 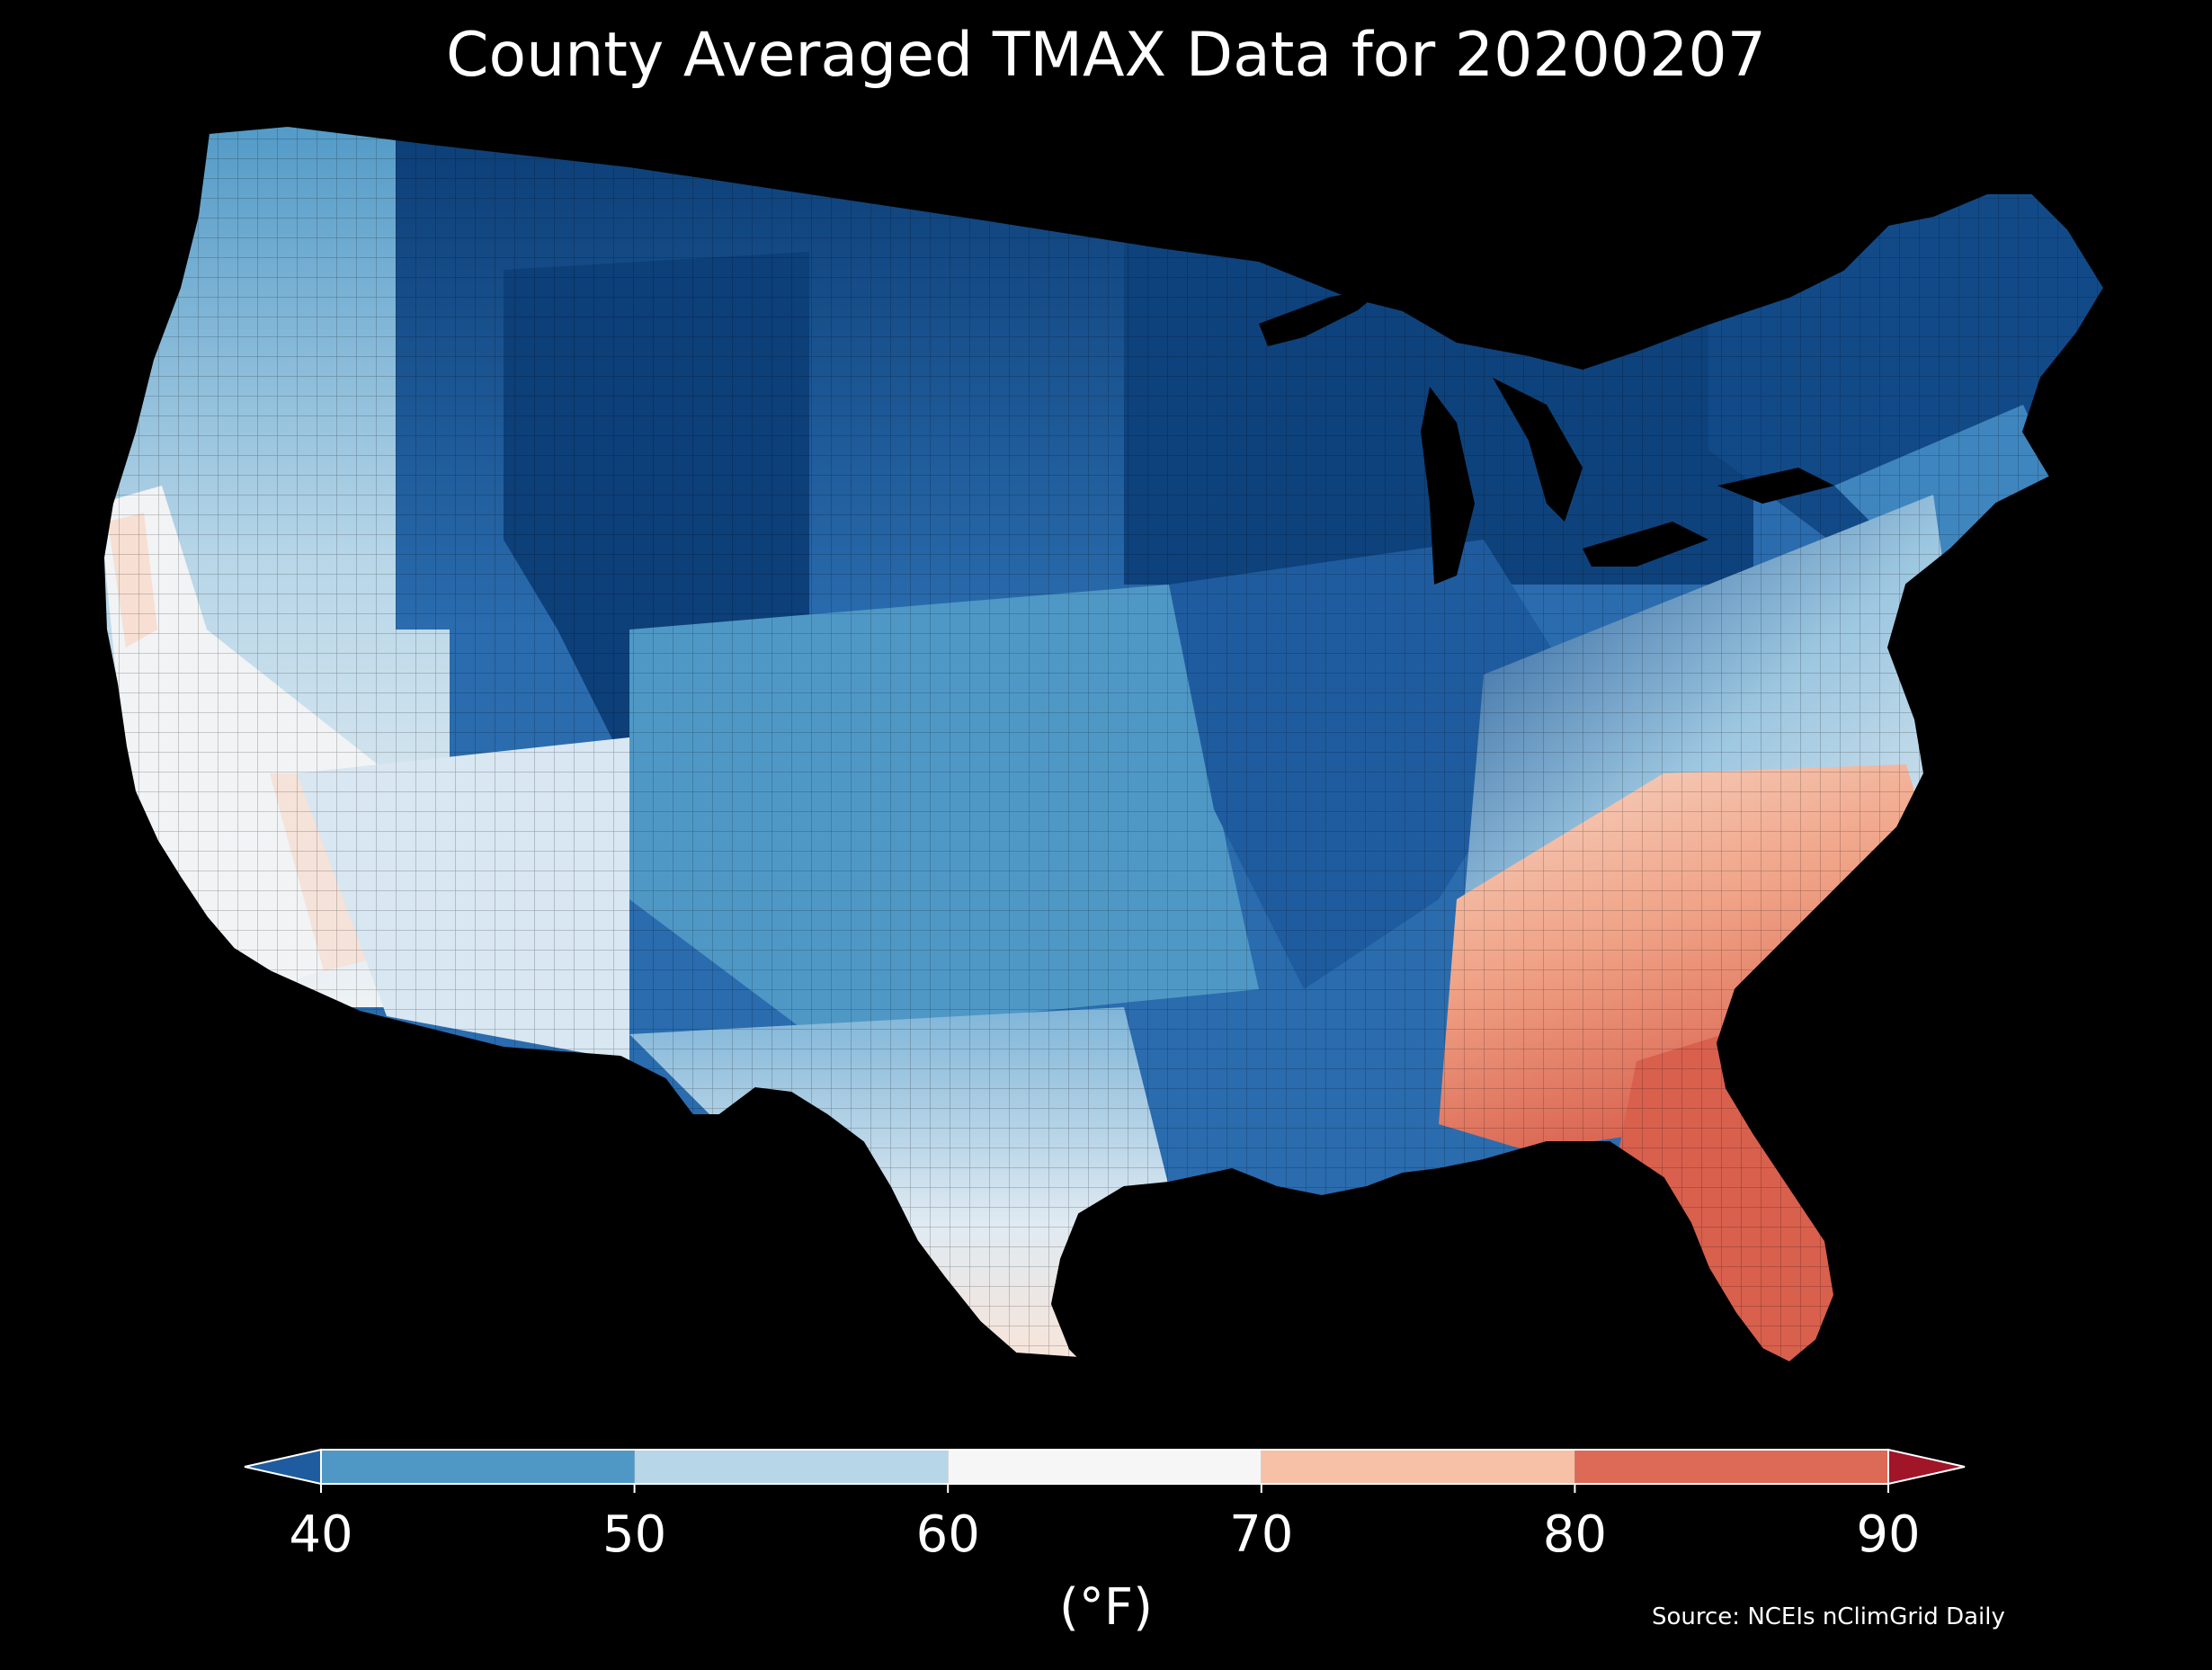 What do you see at coordinates (948, 1534) in the screenshot?
I see `colorbar-tick-label: 60` at bounding box center [948, 1534].